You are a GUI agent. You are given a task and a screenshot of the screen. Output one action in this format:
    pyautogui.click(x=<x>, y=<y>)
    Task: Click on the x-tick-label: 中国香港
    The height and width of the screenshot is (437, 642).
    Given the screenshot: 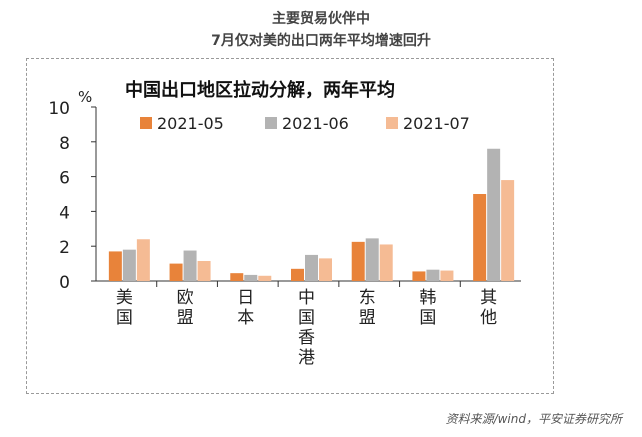 What is the action you would take?
    pyautogui.click(x=306, y=328)
    